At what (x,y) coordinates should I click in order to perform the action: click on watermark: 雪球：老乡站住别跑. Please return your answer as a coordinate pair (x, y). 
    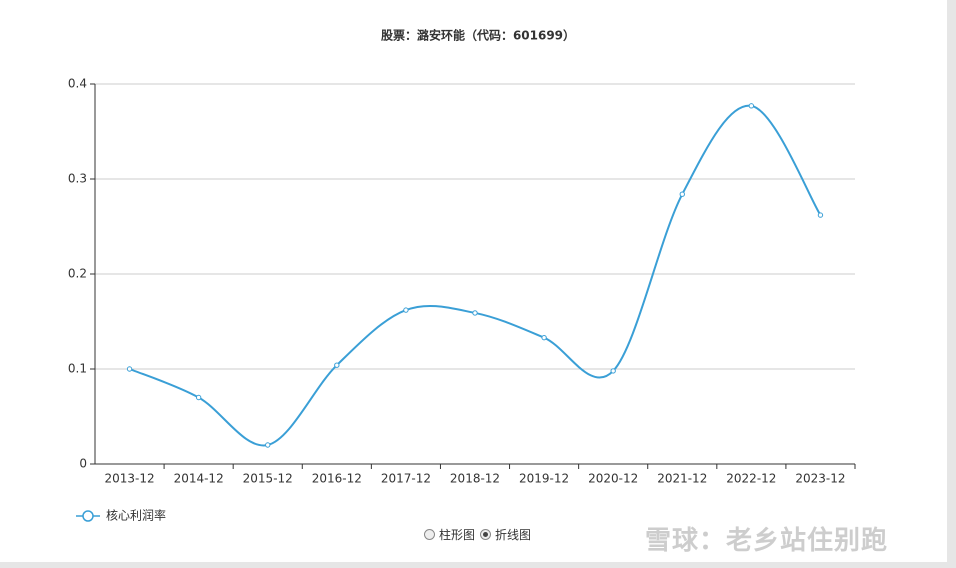
    Looking at the image, I should click on (767, 541).